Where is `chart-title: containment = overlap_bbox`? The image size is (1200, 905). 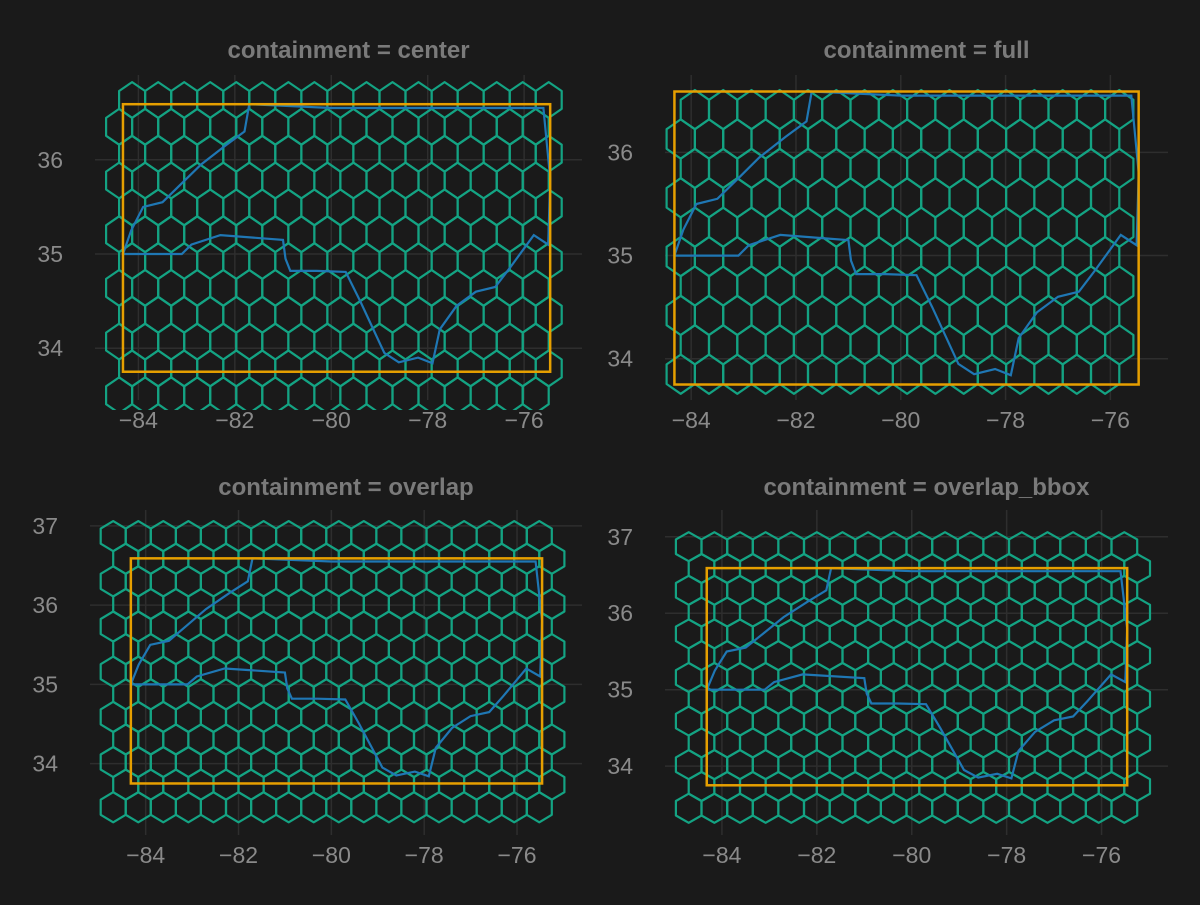
chart-title: containment = overlap_bbox is located at coordinates (926, 487).